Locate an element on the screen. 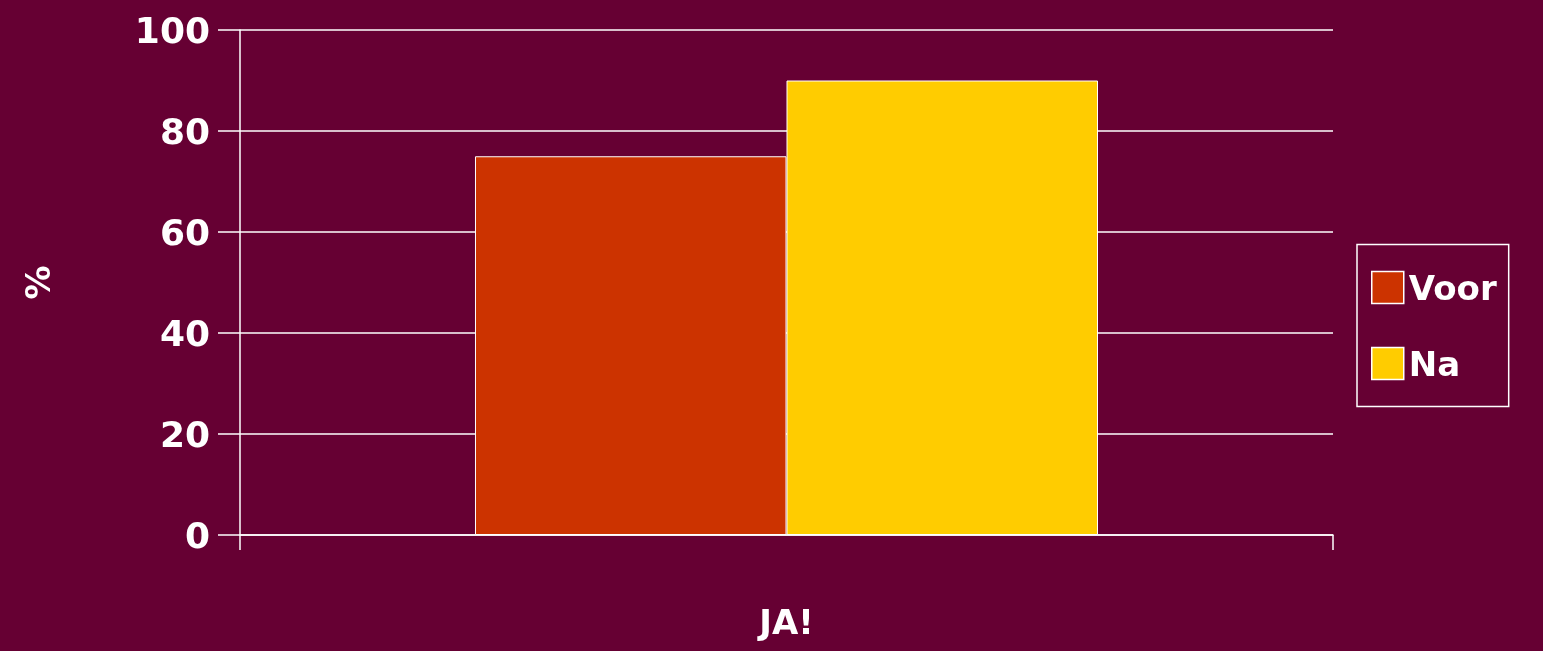 The height and width of the screenshot is (651, 1543). y-axis-title: % is located at coordinates (38, 282).